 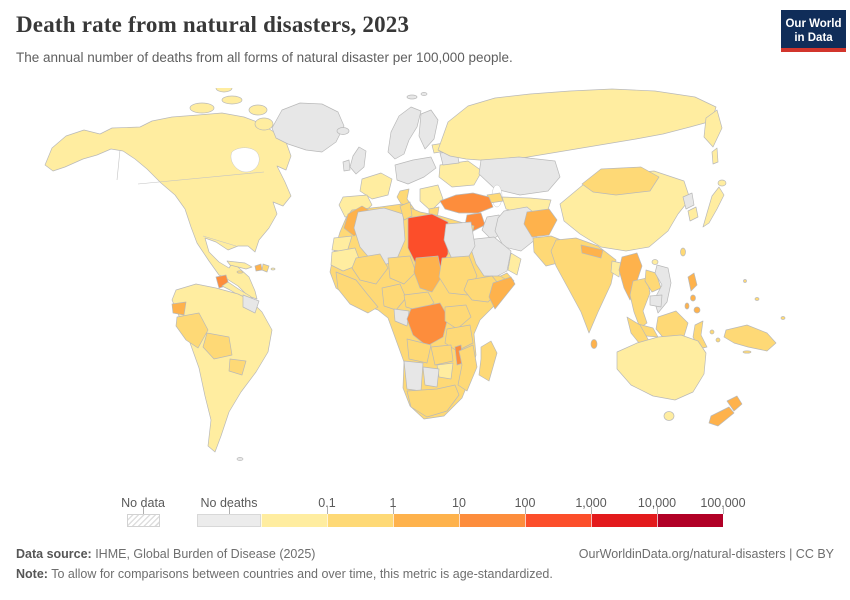 I want to click on country-australia, so click(x=661, y=367).